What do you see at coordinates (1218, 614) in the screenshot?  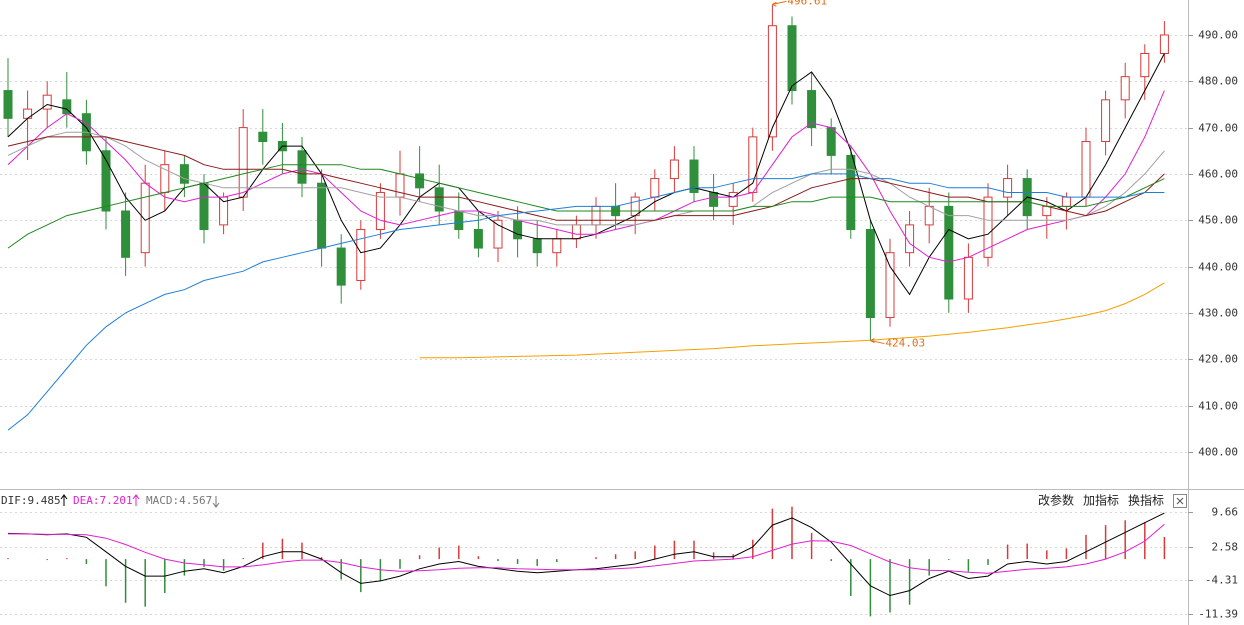 I see `y-tick-label: -11.39` at bounding box center [1218, 614].